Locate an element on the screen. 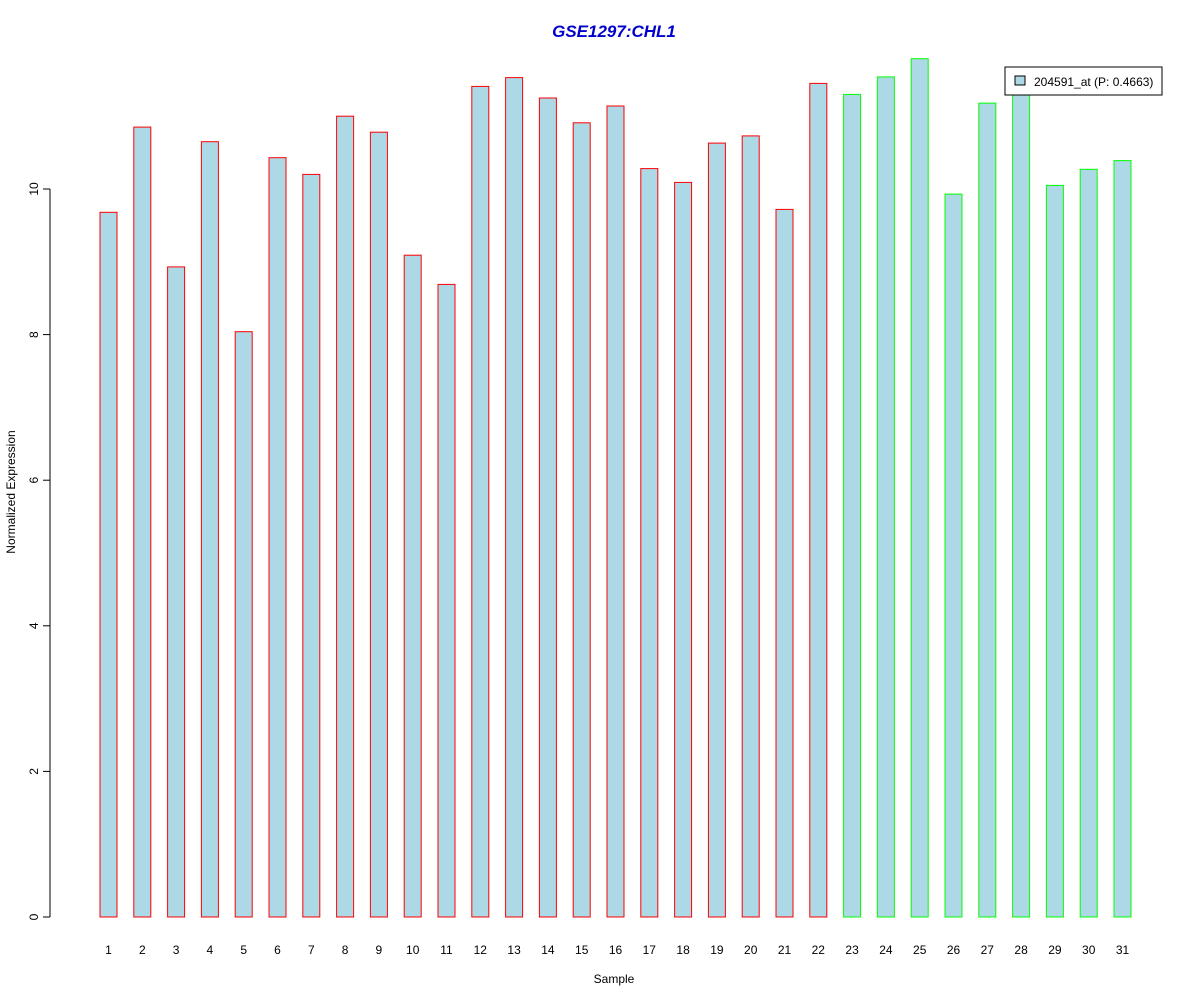 The width and height of the screenshot is (1200, 1005). chart-title: GSE1297:CHL1 is located at coordinates (614, 31).